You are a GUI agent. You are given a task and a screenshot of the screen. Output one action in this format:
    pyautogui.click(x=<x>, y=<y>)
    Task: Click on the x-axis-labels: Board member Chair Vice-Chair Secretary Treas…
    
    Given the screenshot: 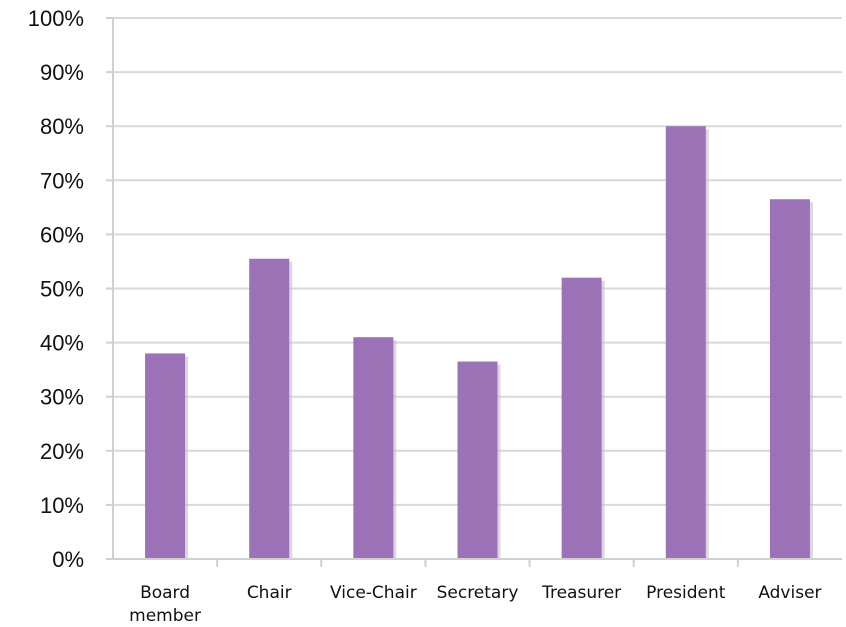 What is the action you would take?
    pyautogui.click(x=475, y=604)
    